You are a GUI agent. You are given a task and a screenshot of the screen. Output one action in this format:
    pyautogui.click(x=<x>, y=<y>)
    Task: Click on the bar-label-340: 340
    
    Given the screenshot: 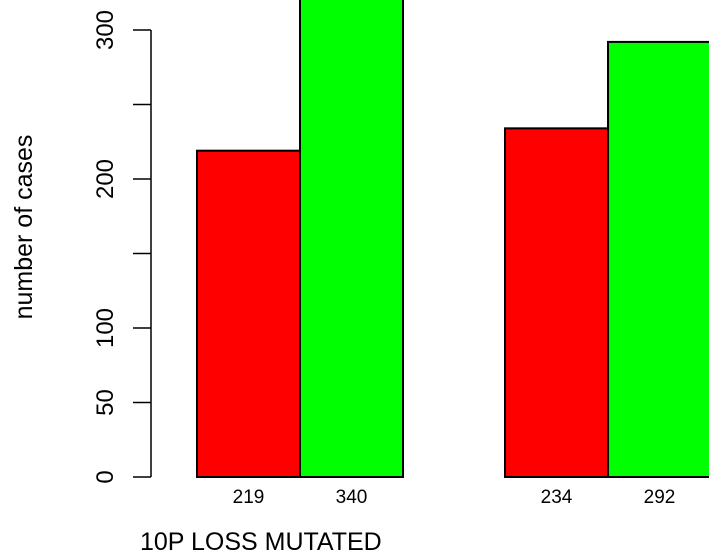 What is the action you would take?
    pyautogui.click(x=352, y=497)
    